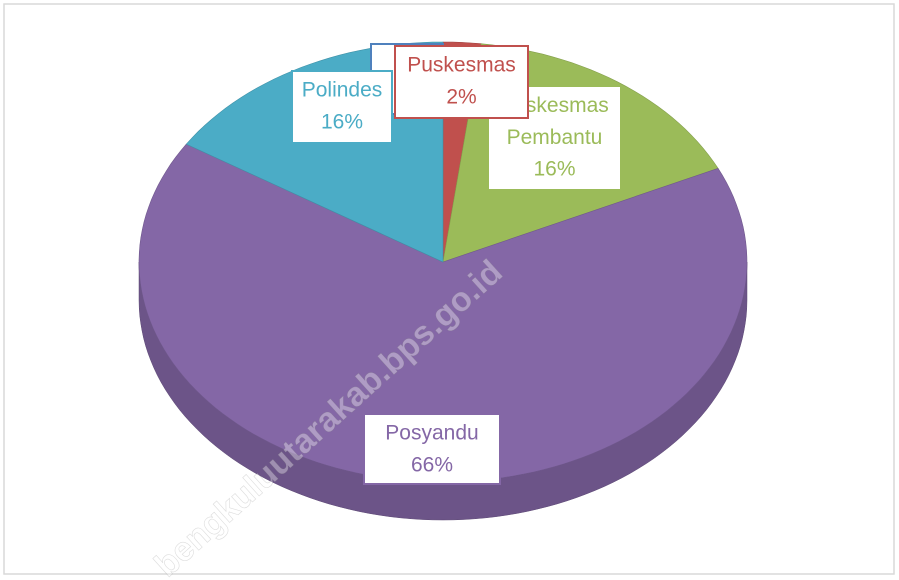 The image size is (899, 580). Describe the element at coordinates (461, 97) in the screenshot. I see `data-label-value: 2%` at that location.